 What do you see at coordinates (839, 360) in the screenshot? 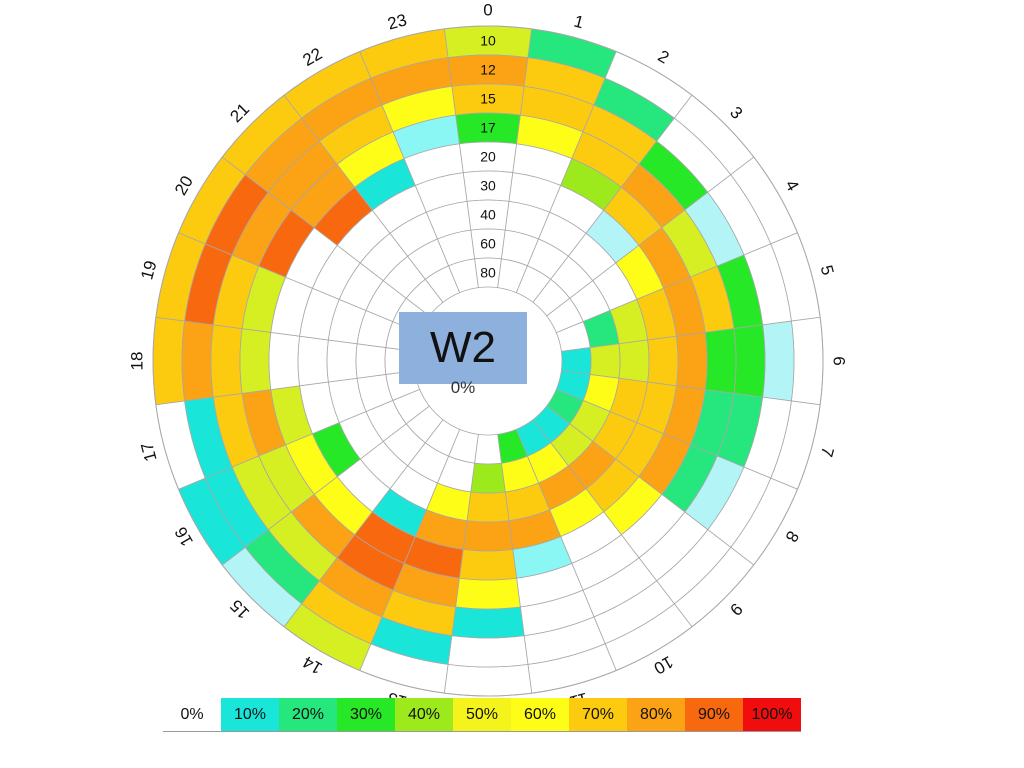
I see `hour-tick-label: 6` at bounding box center [839, 360].